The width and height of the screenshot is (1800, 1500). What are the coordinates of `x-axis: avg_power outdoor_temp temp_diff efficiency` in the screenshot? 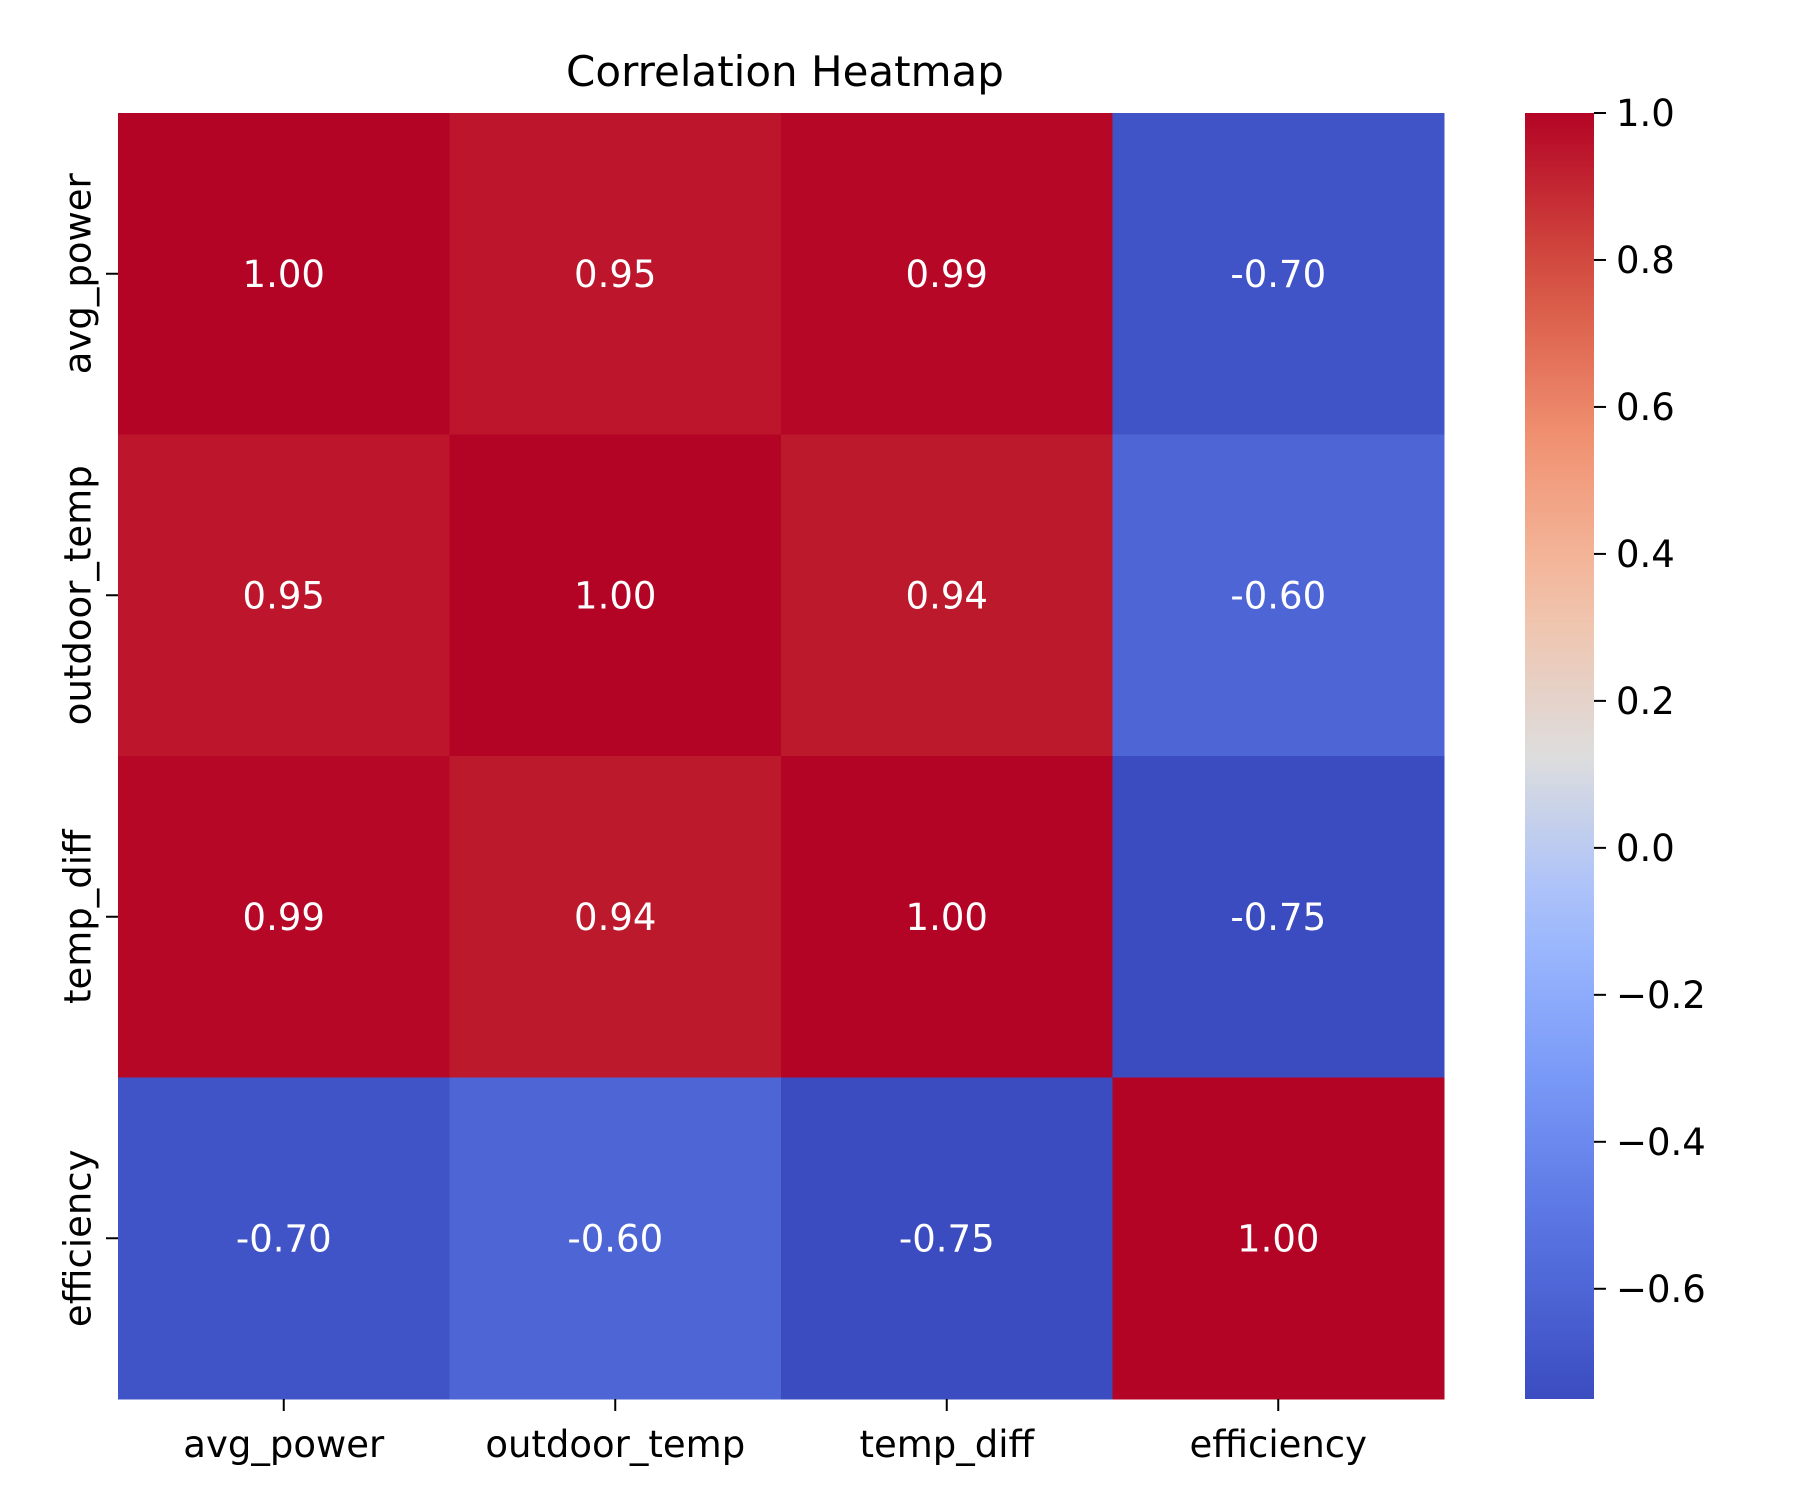 It's located at (775, 1432).